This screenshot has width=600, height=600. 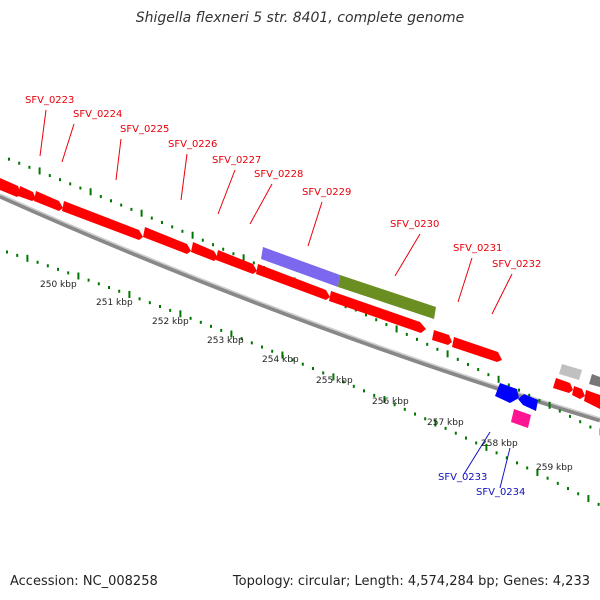 What do you see at coordinates (280, 360) in the screenshot?
I see `scale-label: 254 kbp` at bounding box center [280, 360].